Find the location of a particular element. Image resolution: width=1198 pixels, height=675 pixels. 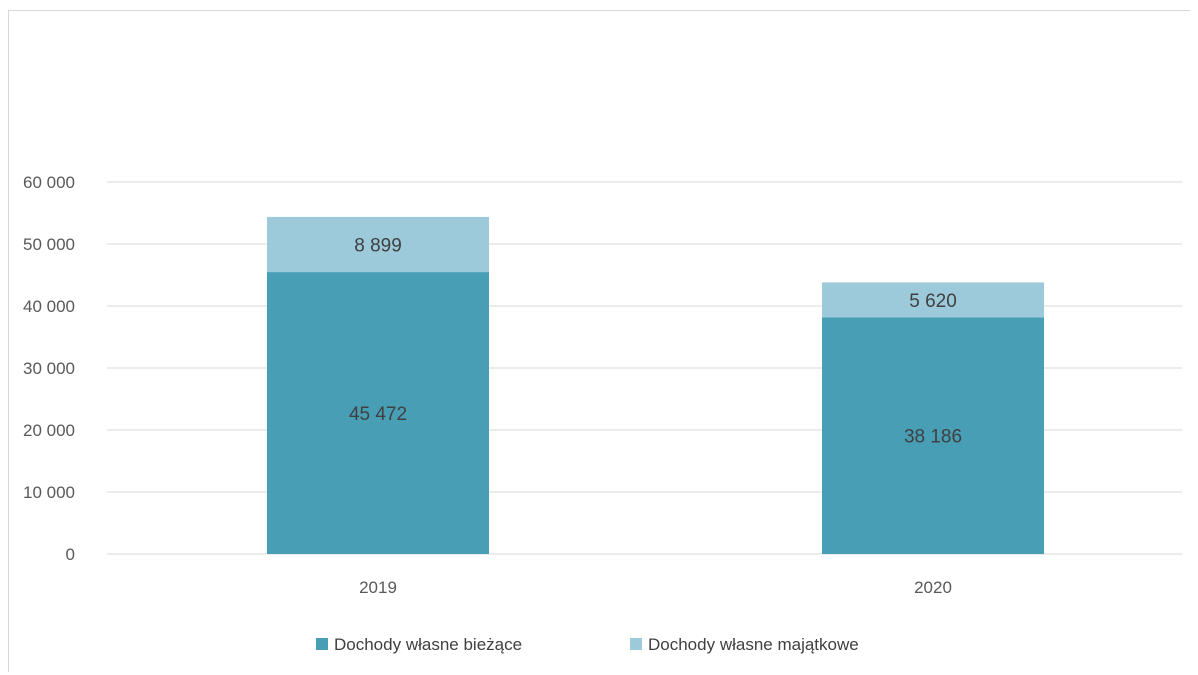

y-tick-label: 60 000 is located at coordinates (49, 182).